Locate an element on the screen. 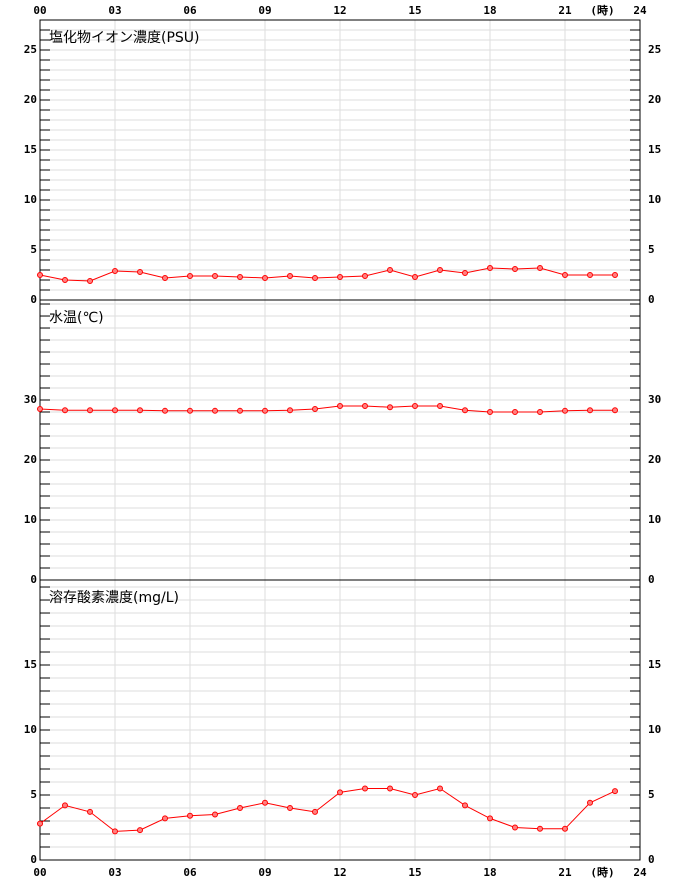  x-tick-label: 00 is located at coordinates (39, 10).